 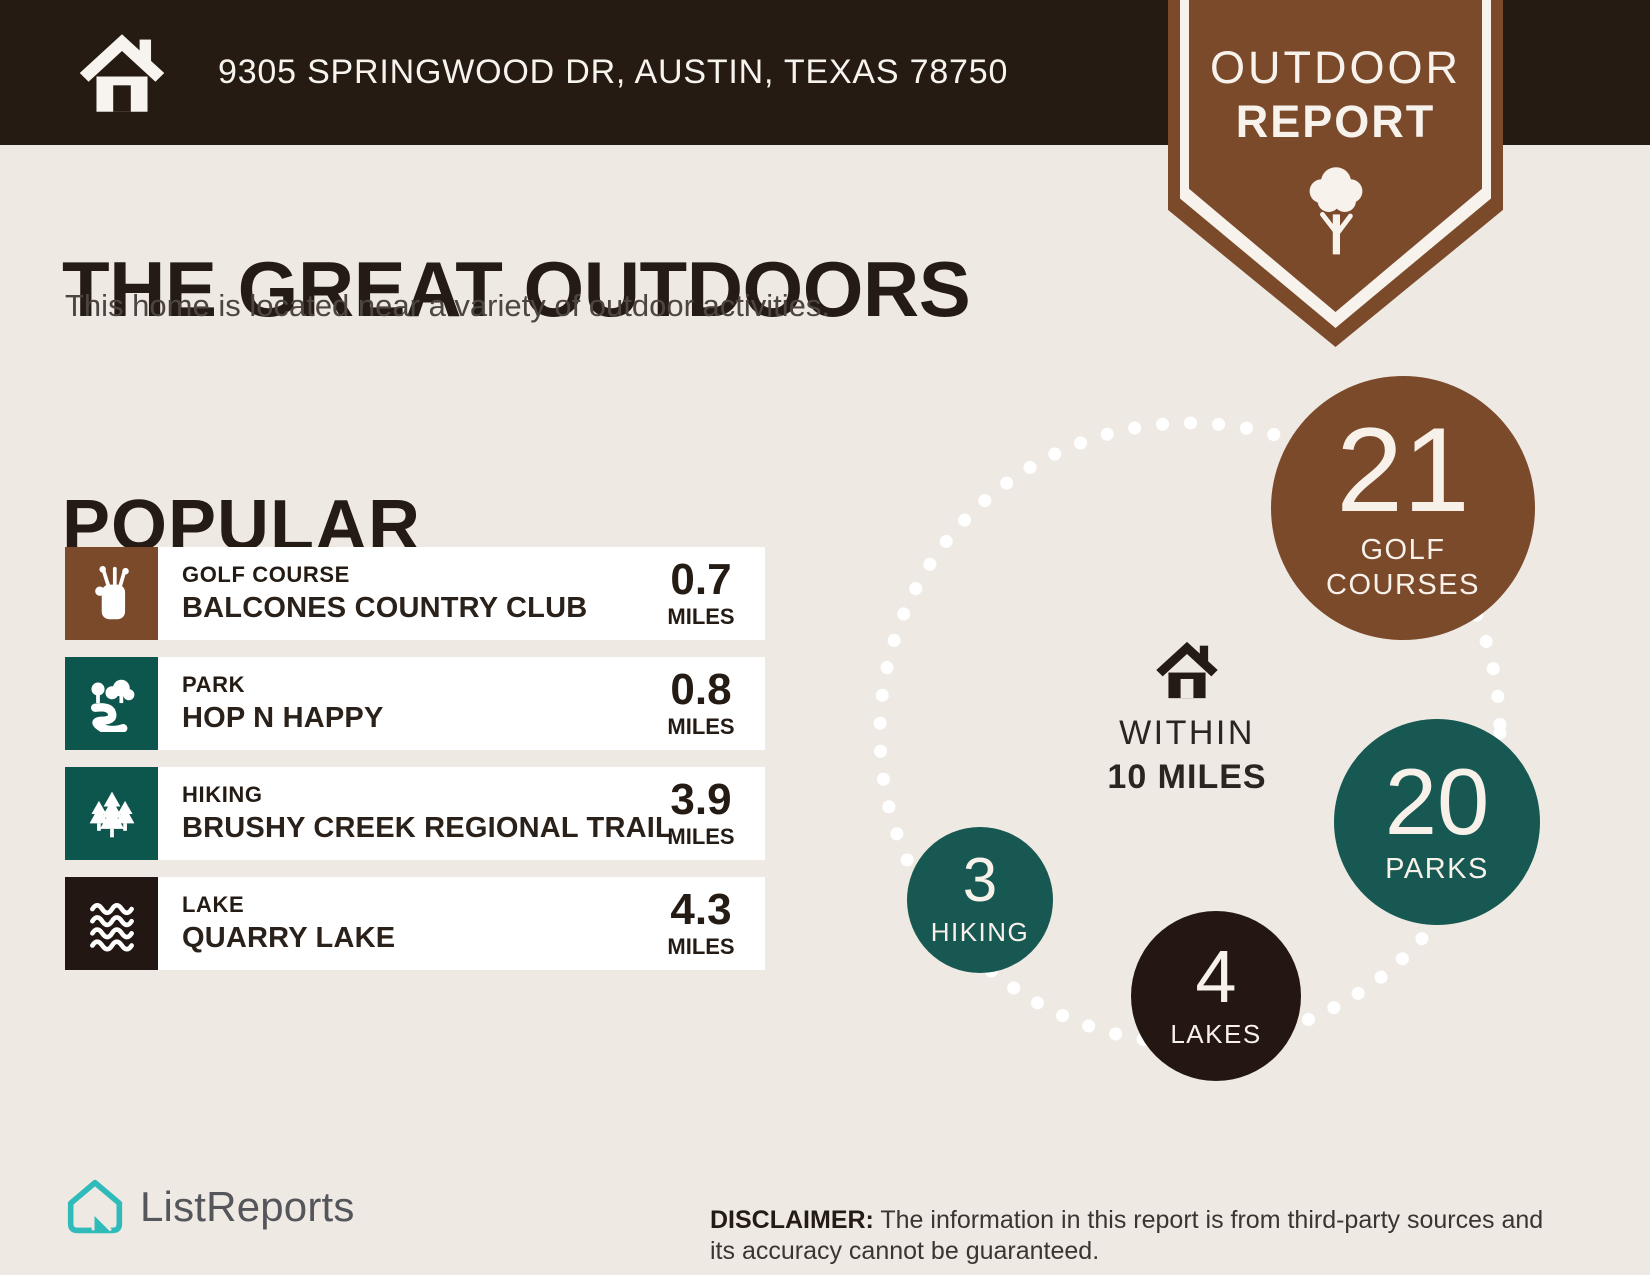 What do you see at coordinates (792, 1220) in the screenshot?
I see `disclaimer-label: DISCLAIMER:` at bounding box center [792, 1220].